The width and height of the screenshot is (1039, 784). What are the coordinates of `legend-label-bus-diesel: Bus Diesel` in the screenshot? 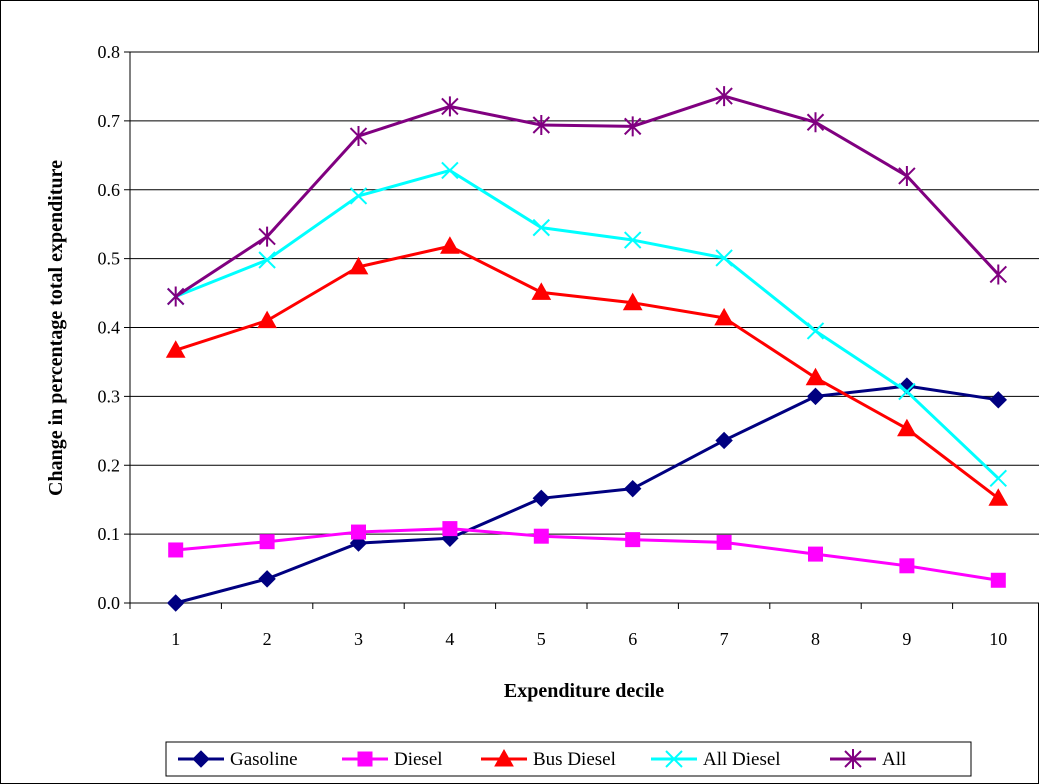 It's located at (574, 759).